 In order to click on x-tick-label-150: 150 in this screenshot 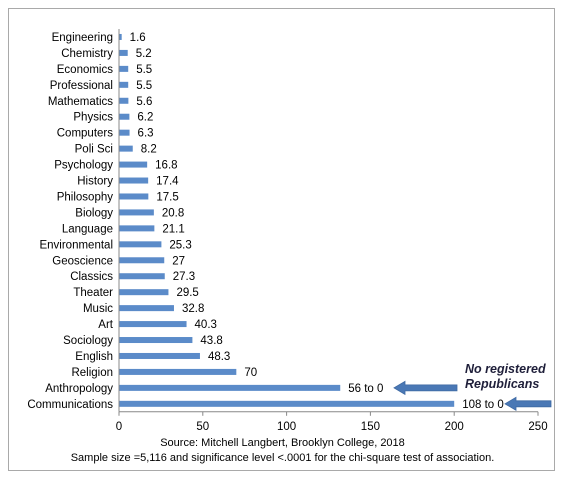, I will do `click(370, 427)`.